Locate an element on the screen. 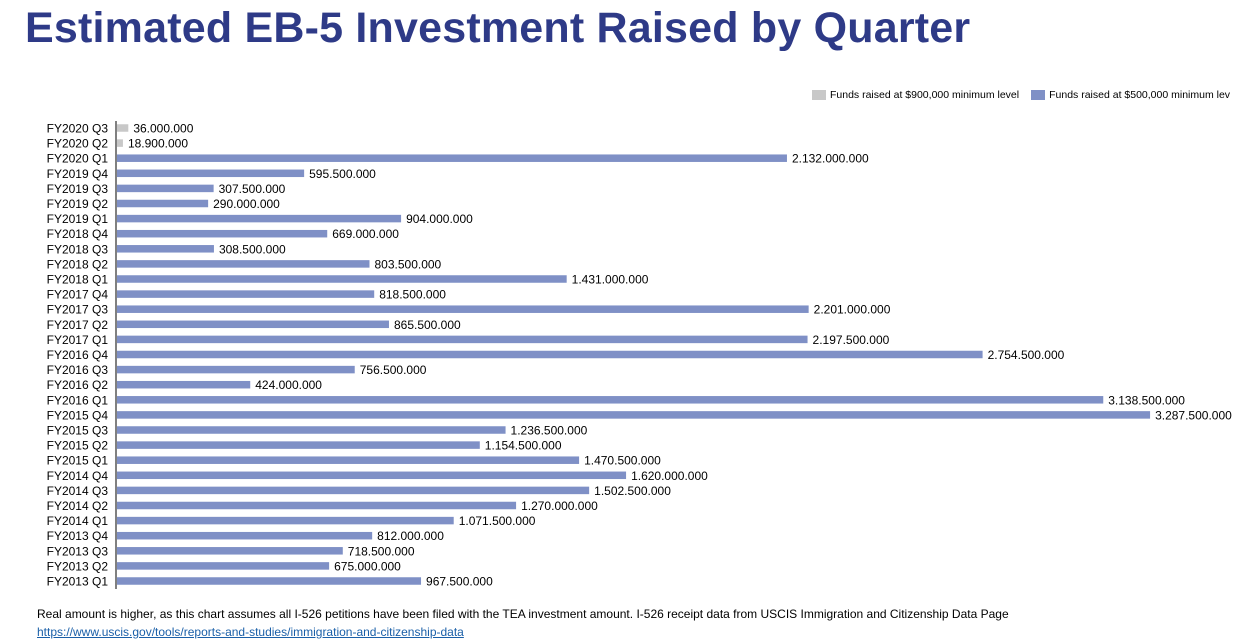 Image resolution: width=1243 pixels, height=640 pixels. category-label: FY2017 Q1 is located at coordinates (78, 340).